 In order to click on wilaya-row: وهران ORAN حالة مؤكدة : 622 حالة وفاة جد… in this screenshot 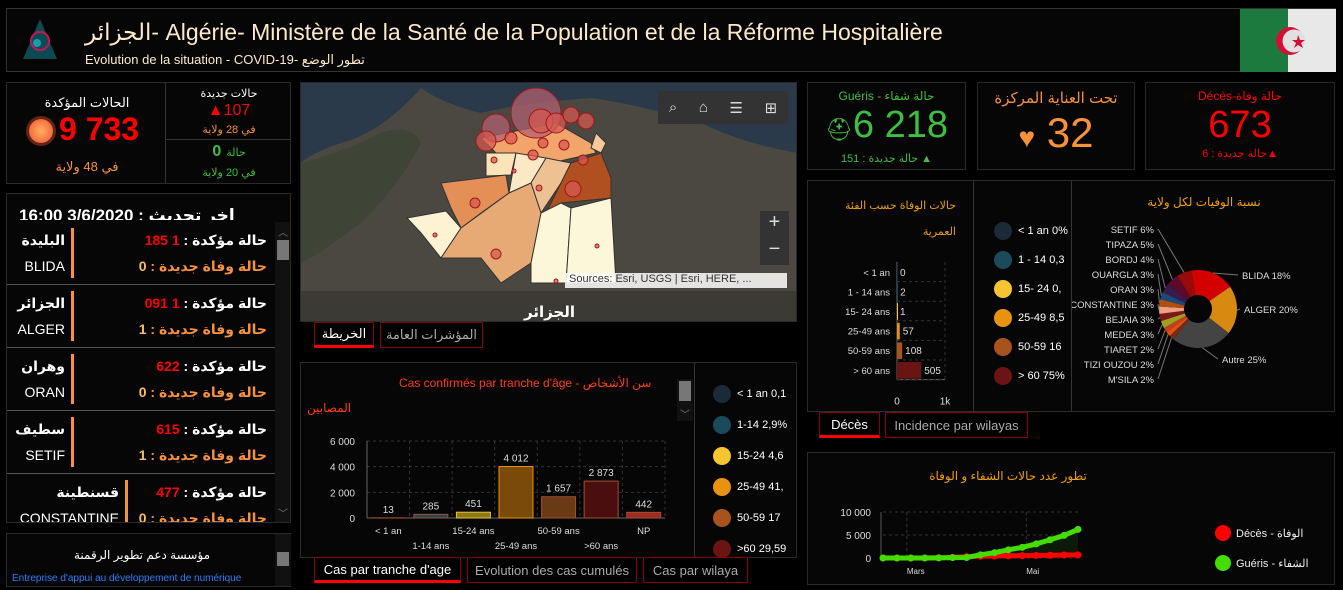, I will do `click(141, 379)`.